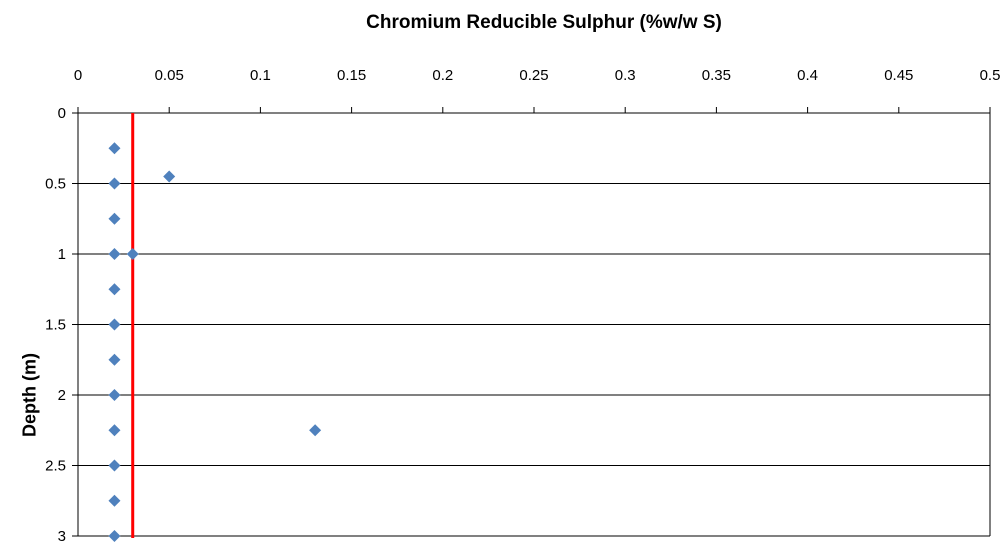  Describe the element at coordinates (351, 75) in the screenshot. I see `x-tick-label-3: 0.15` at that location.